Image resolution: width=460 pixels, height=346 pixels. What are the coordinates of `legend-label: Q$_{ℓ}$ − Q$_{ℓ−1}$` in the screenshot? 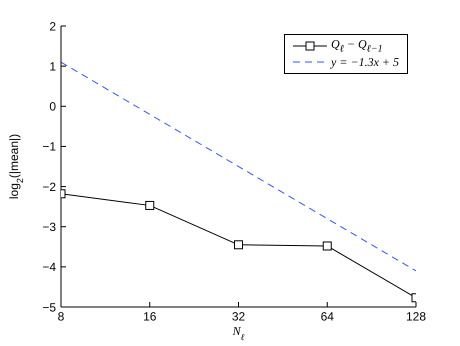 It's located at (357, 46).